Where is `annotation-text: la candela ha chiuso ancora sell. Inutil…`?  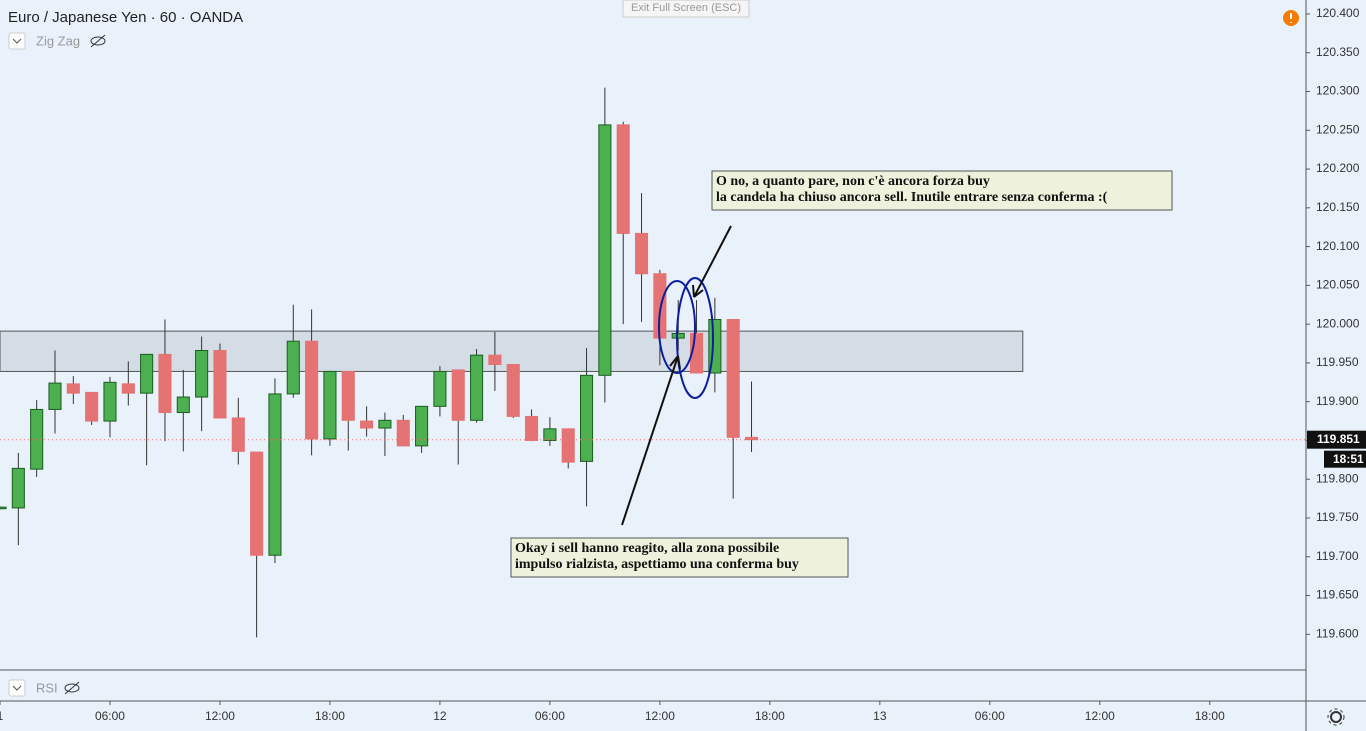
annotation-text: la candela ha chiuso ancora sell. Inutil… is located at coordinates (912, 197).